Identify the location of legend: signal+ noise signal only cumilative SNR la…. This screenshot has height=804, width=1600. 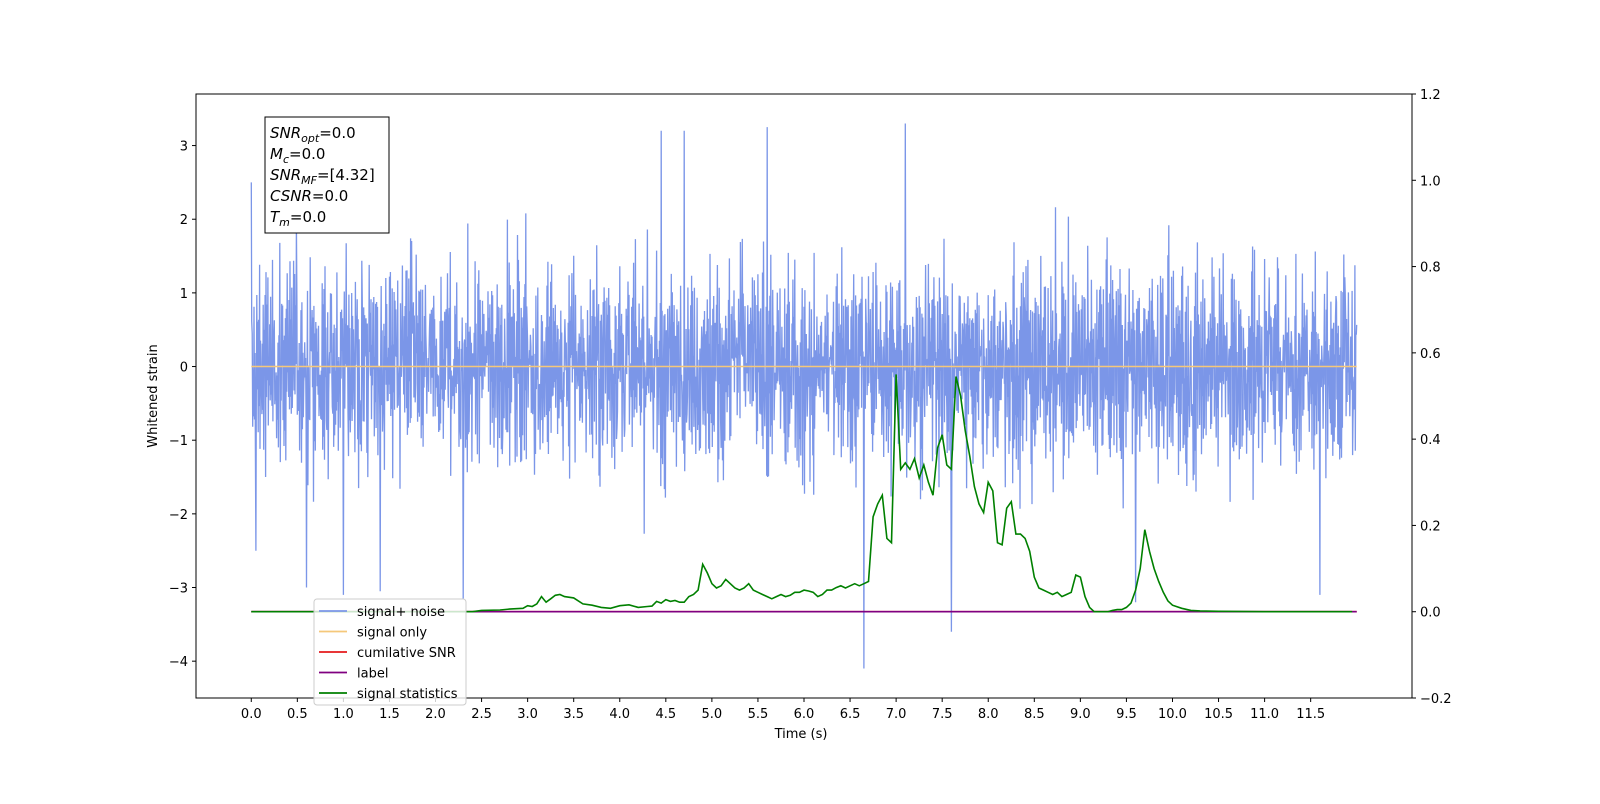
(390, 652).